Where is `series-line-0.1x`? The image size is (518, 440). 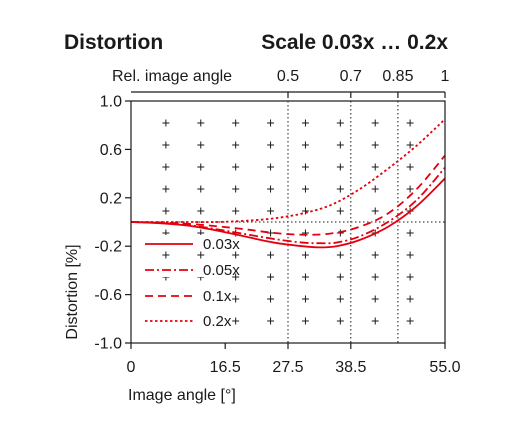 series-line-0.1x is located at coordinates (288, 195).